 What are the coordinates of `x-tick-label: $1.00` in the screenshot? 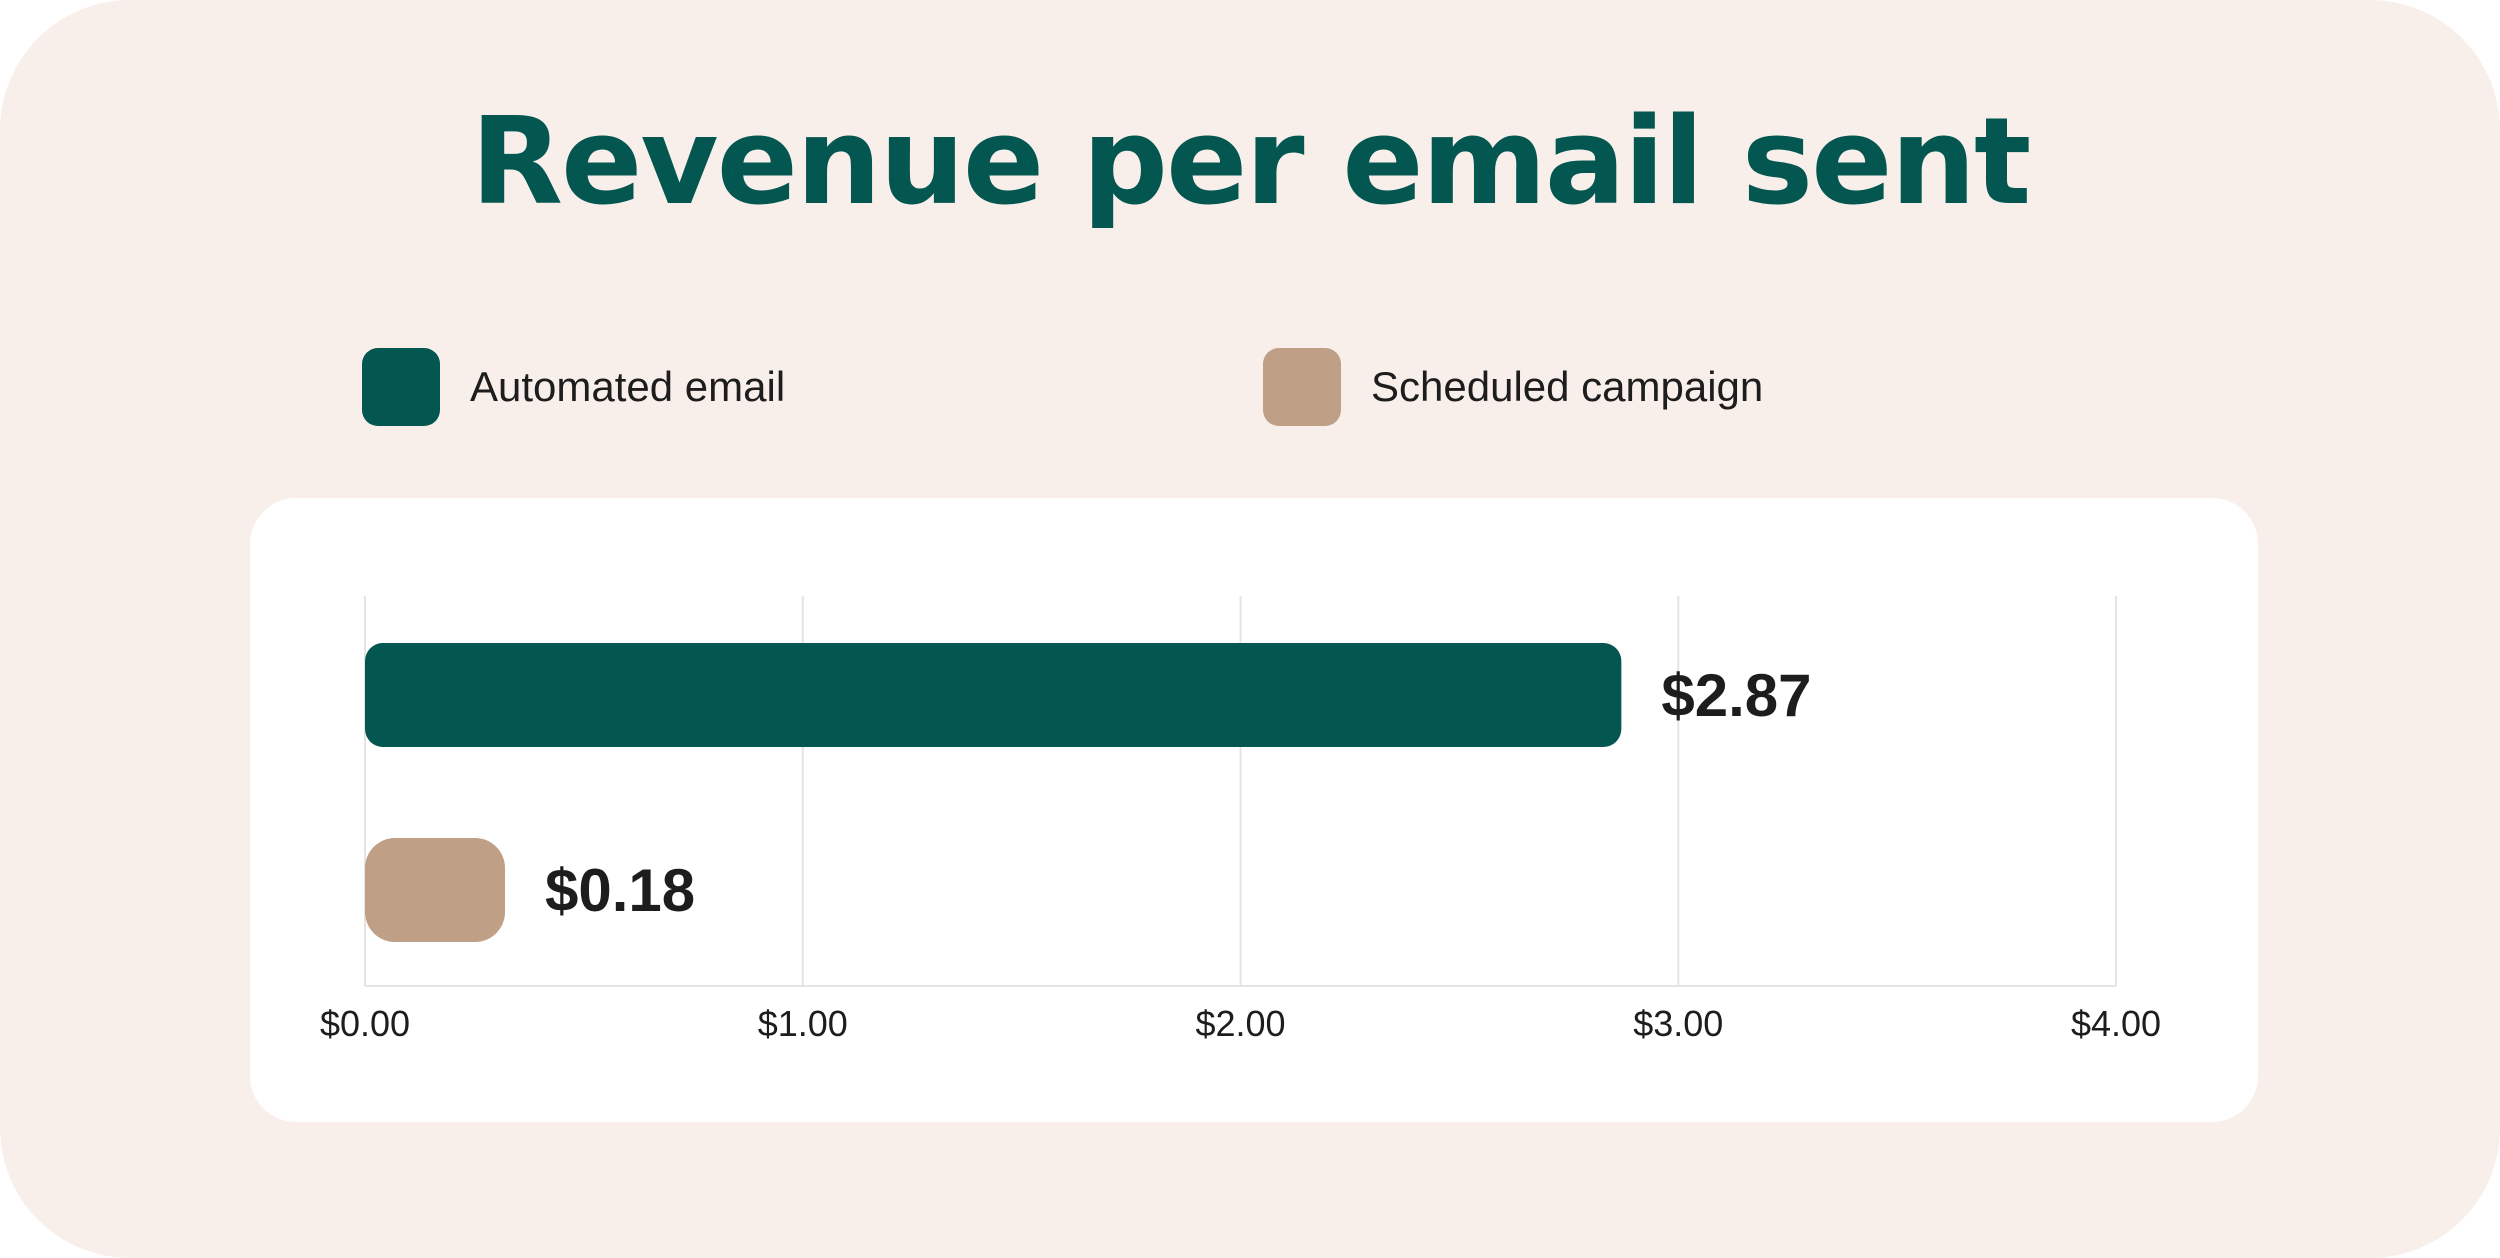 It's located at (803, 1023).